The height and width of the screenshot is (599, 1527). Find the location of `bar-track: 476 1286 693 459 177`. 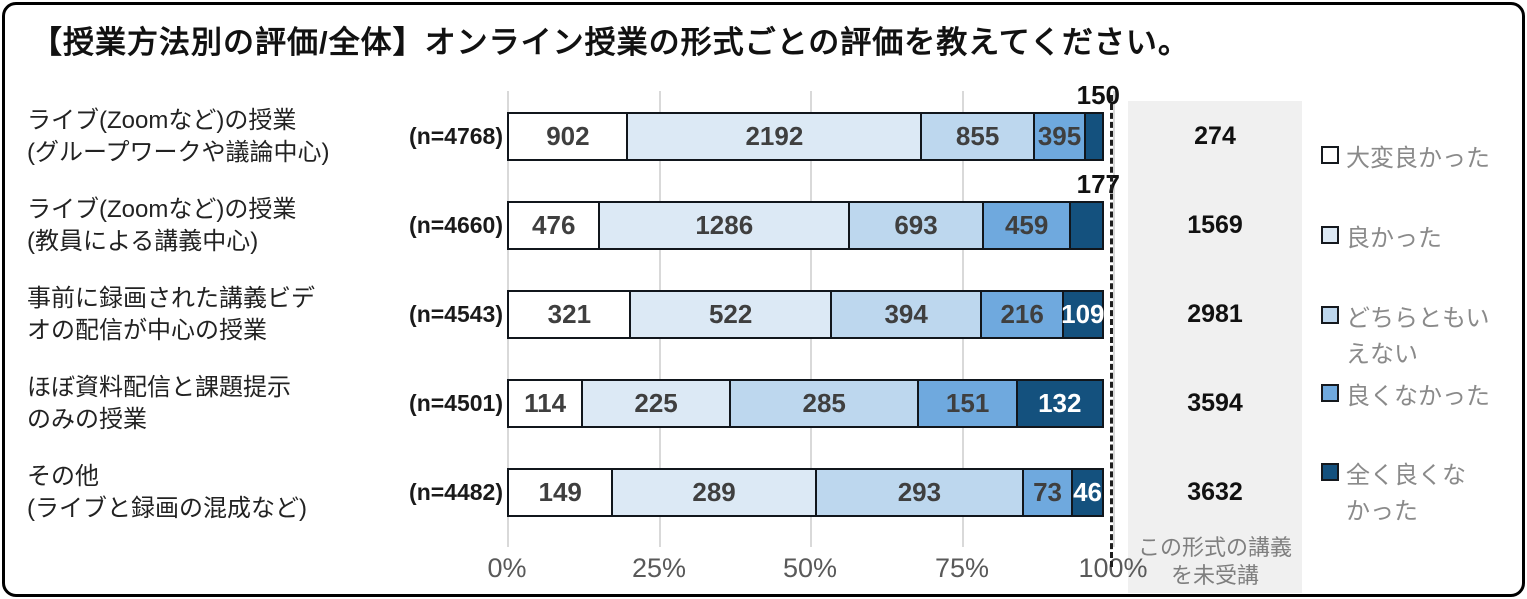

bar-track: 476 1286 693 459 177 is located at coordinates (813, 209).